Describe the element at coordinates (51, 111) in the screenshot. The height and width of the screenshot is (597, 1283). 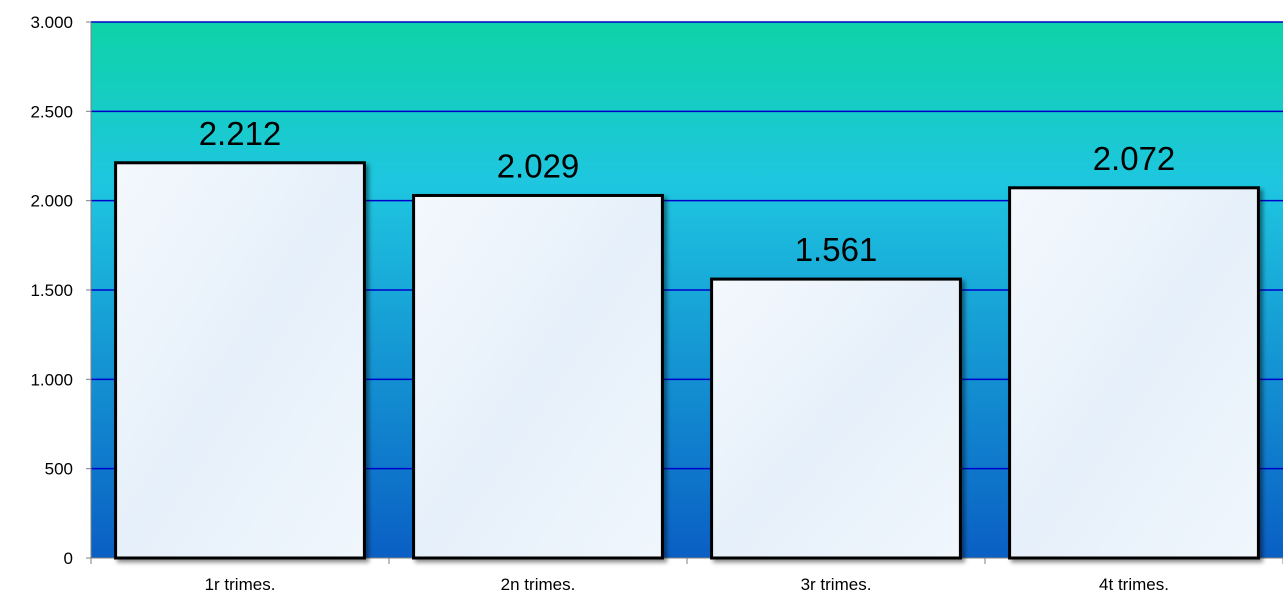
I see `y-tick-label: 2.500` at that location.